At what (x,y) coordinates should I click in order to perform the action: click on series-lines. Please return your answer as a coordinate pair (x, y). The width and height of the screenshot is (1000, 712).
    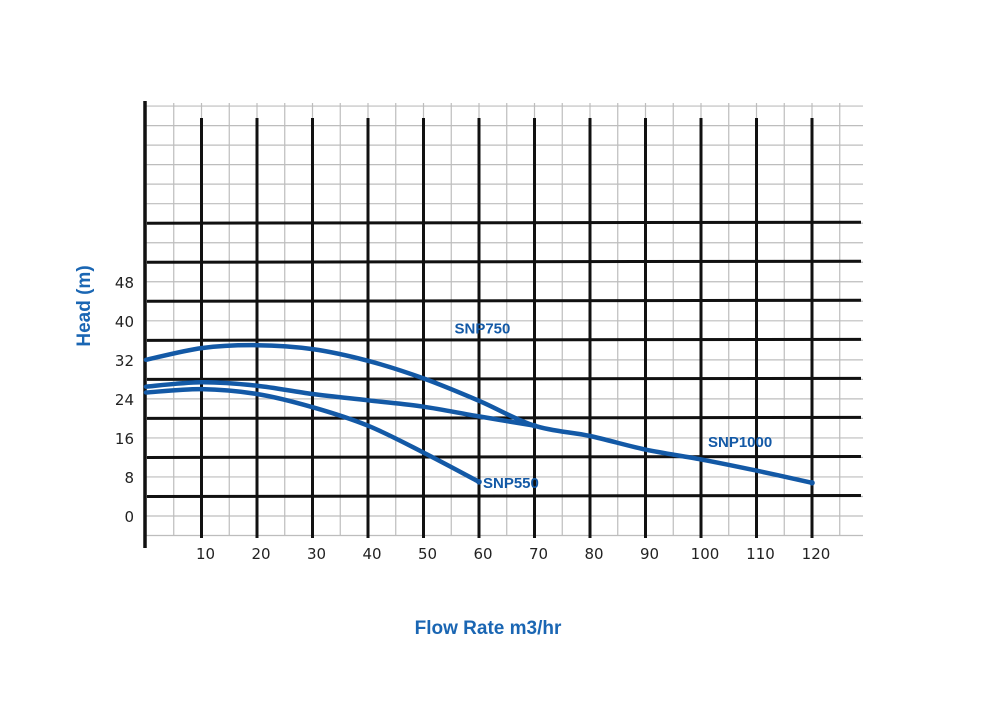
    Looking at the image, I should click on (479, 414).